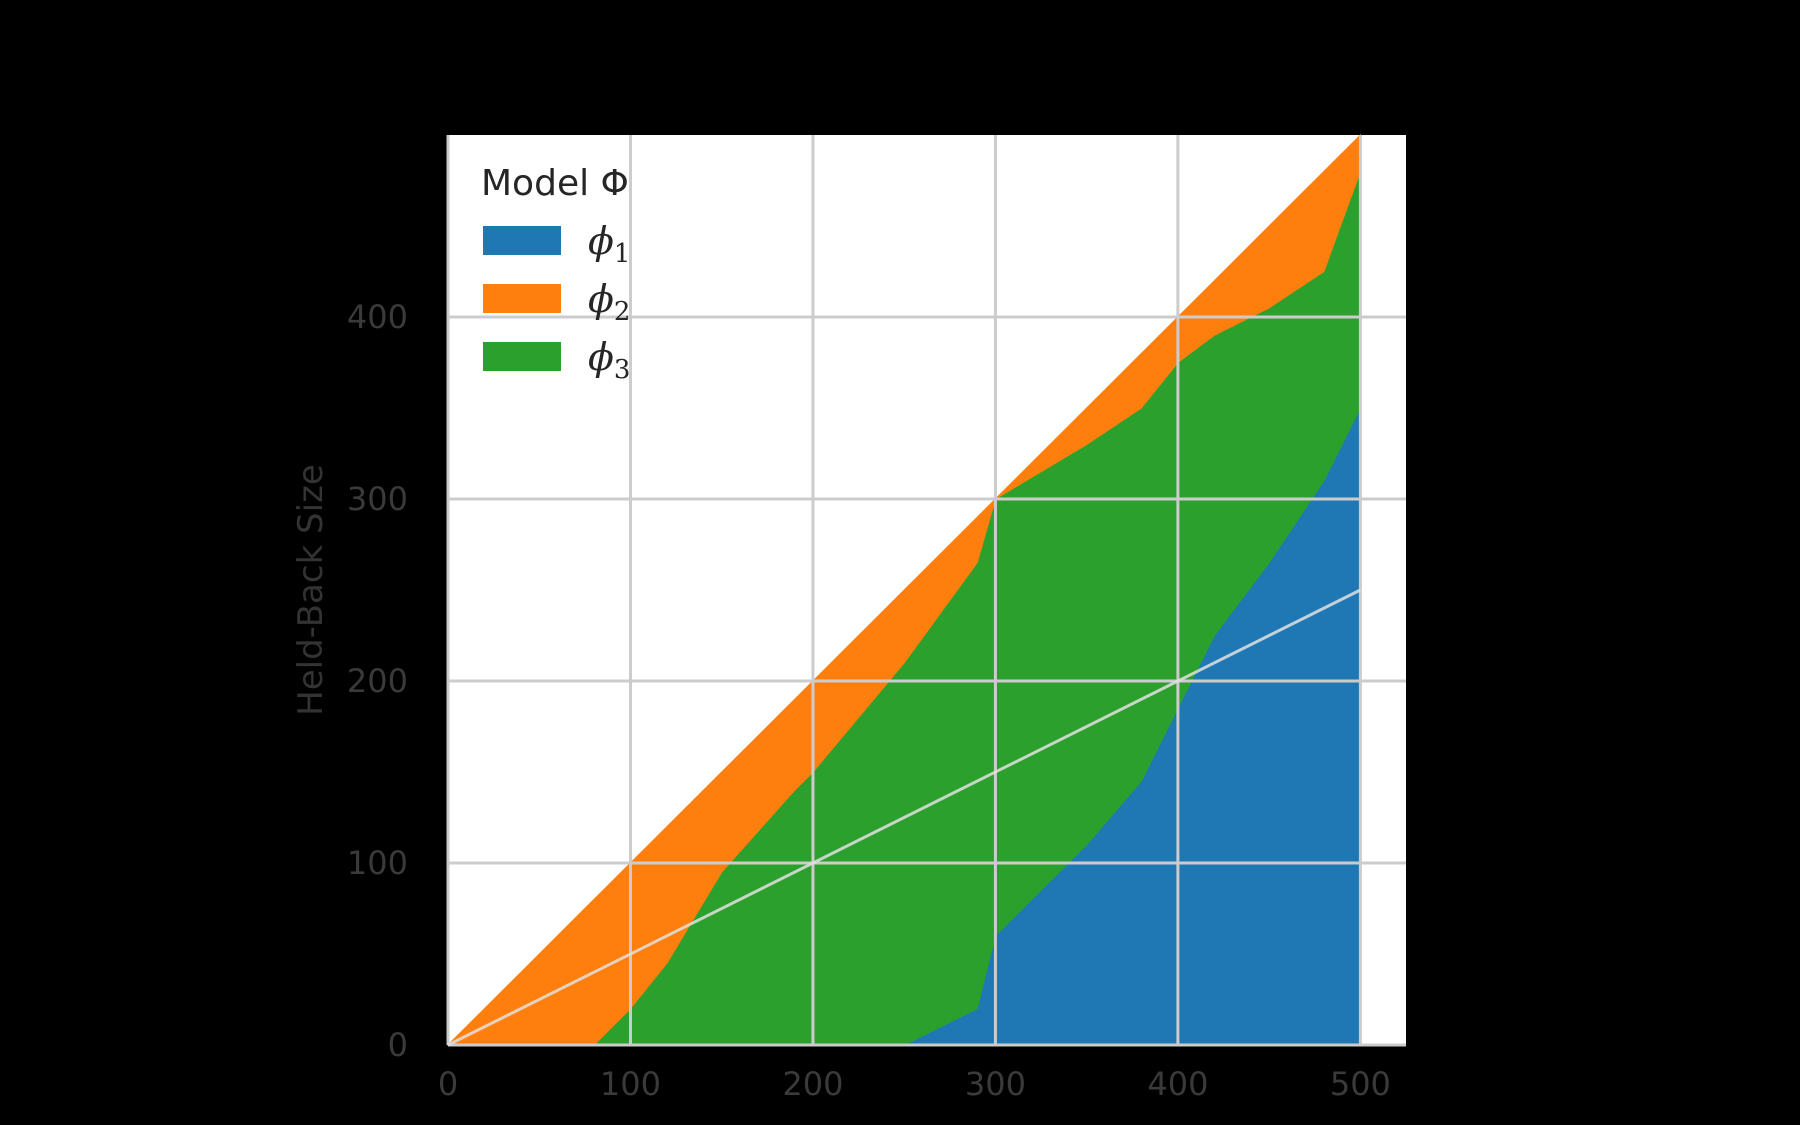 The width and height of the screenshot is (1800, 1125). What do you see at coordinates (995, 1084) in the screenshot?
I see `x-tick-label-300: 300` at bounding box center [995, 1084].